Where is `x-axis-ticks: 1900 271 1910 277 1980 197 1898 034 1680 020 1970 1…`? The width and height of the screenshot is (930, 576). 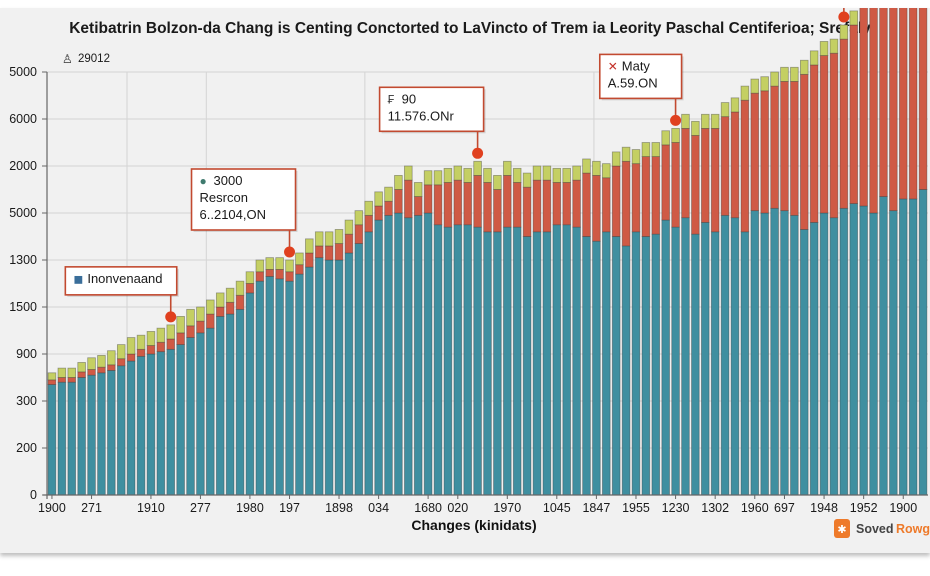 x-axis-ticks: 1900 271 1910 277 1980 197 1898 034 1680 020 1970 1… is located at coordinates (477, 505).